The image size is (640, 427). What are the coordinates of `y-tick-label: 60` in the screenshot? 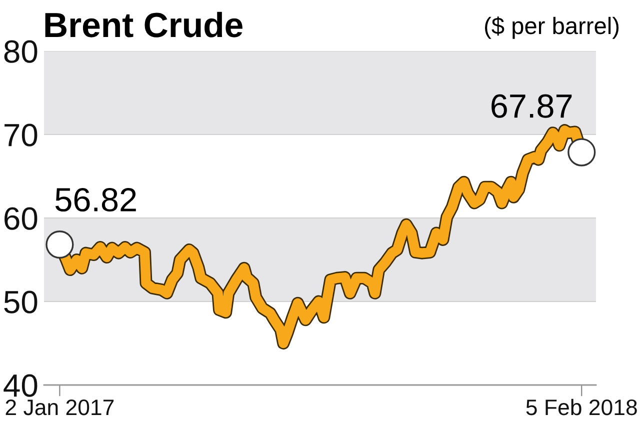 It's located at (21, 218).